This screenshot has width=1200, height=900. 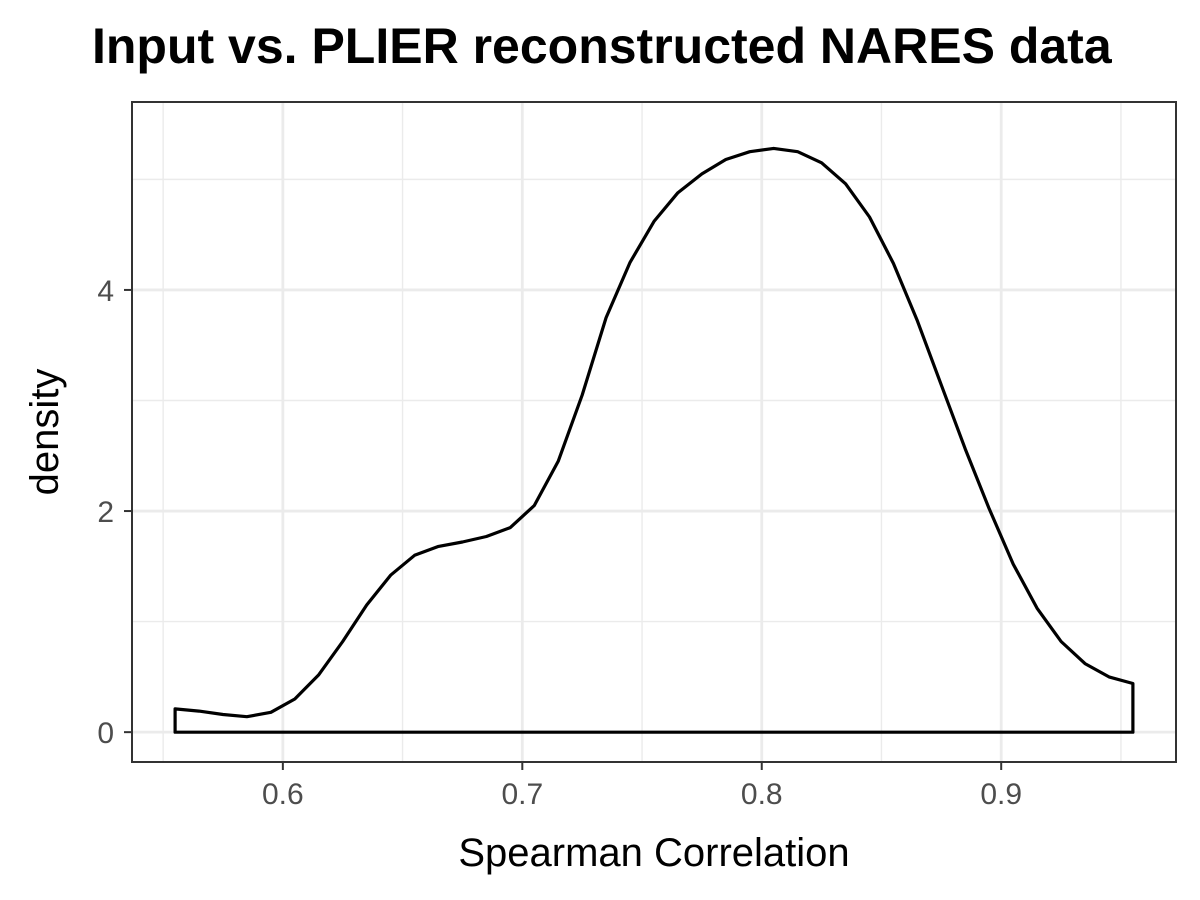 What do you see at coordinates (283, 794) in the screenshot?
I see `x-tick-label: 0.6` at bounding box center [283, 794].